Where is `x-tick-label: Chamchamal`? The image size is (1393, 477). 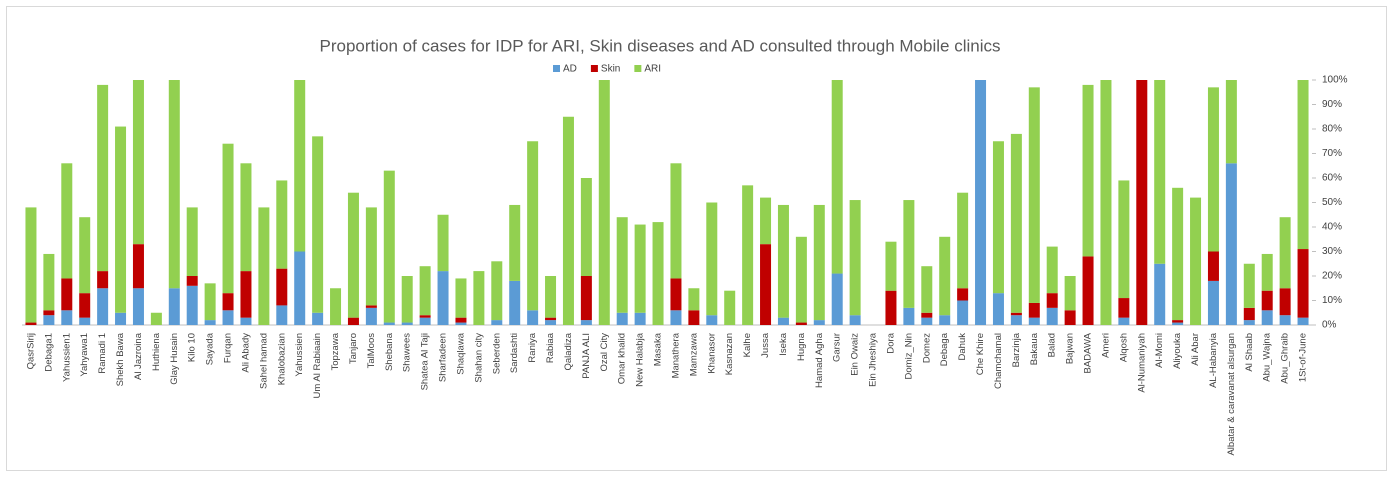 x-tick-label: Chamchamal is located at coordinates (998, 361).